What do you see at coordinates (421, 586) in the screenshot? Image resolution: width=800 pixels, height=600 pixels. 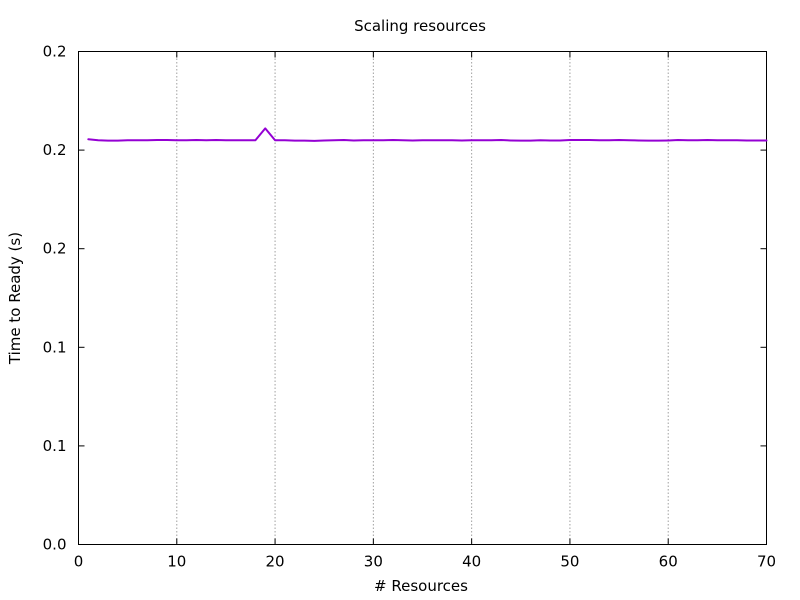 I see `x-axis-title: # Resources` at bounding box center [421, 586].